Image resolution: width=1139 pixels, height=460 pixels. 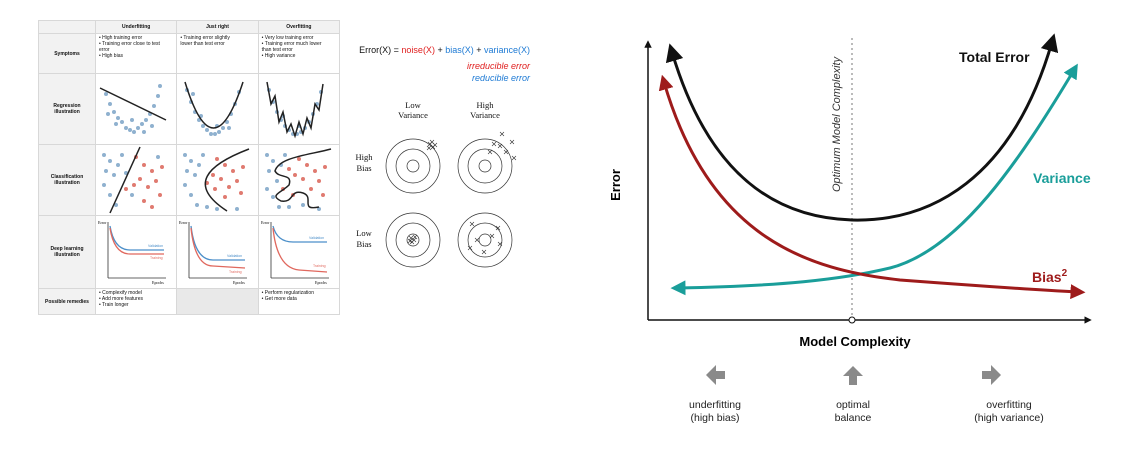 What do you see at coordinates (498, 66) in the screenshot?
I see `irreducible-error-label: irreducible error` at bounding box center [498, 66].